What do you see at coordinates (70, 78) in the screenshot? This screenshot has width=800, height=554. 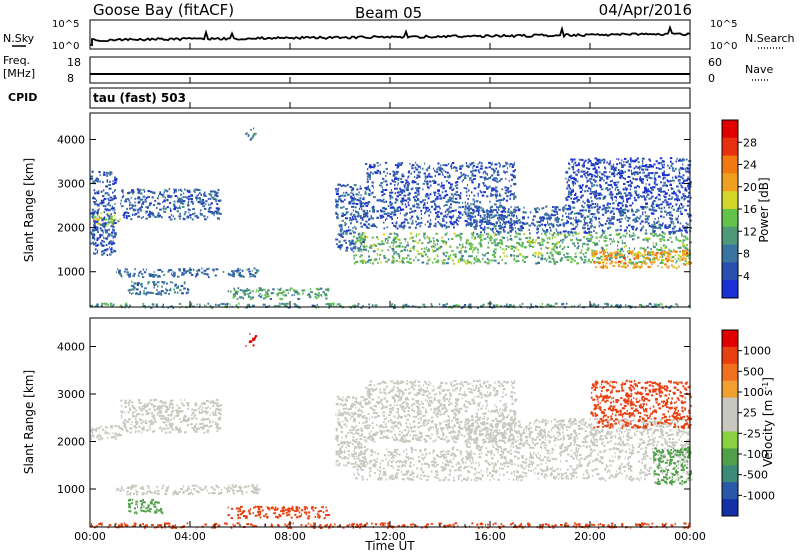 I see `freq-tick-bottom: 8` at bounding box center [70, 78].